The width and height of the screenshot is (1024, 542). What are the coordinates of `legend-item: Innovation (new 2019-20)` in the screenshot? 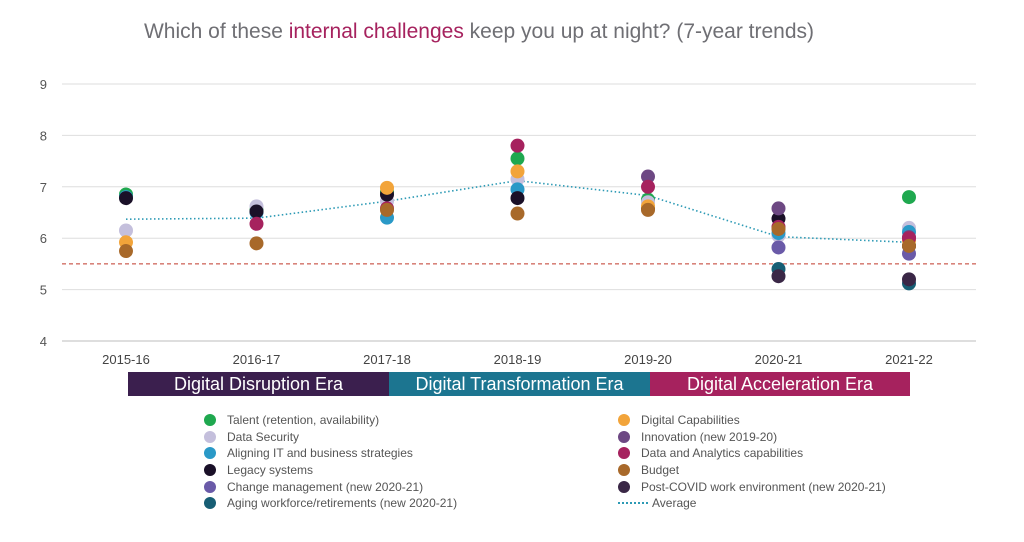 It's located at (752, 437).